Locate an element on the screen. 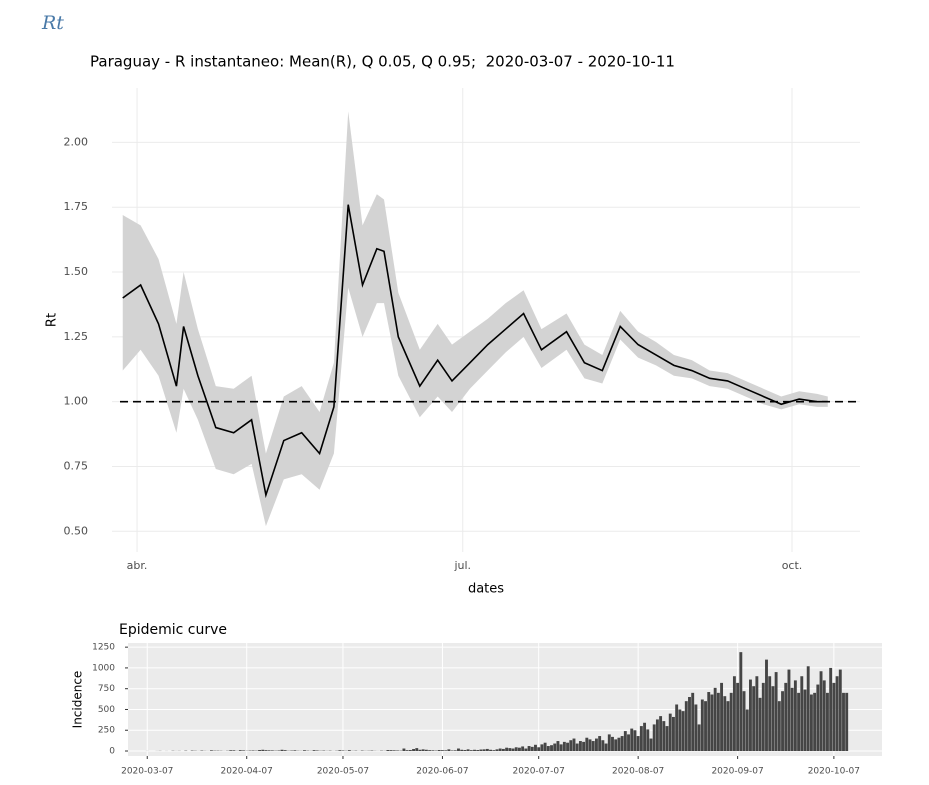  y-tick-label: 0.75 is located at coordinates (76, 465).